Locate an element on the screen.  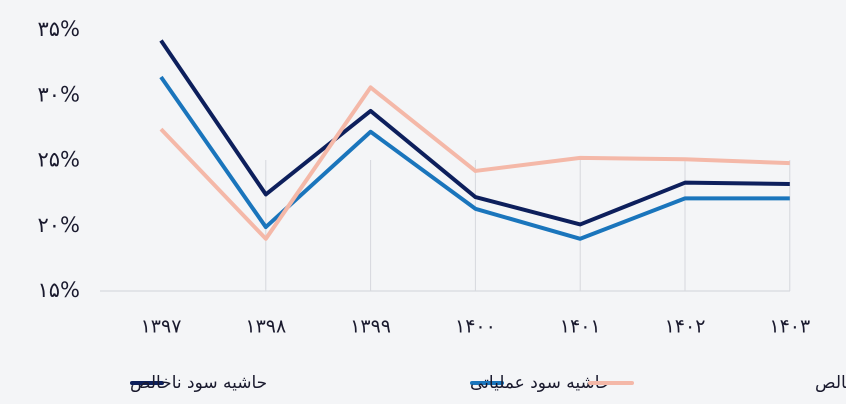
x-tick-label: ۱۳۹۷ is located at coordinates (161, 327).